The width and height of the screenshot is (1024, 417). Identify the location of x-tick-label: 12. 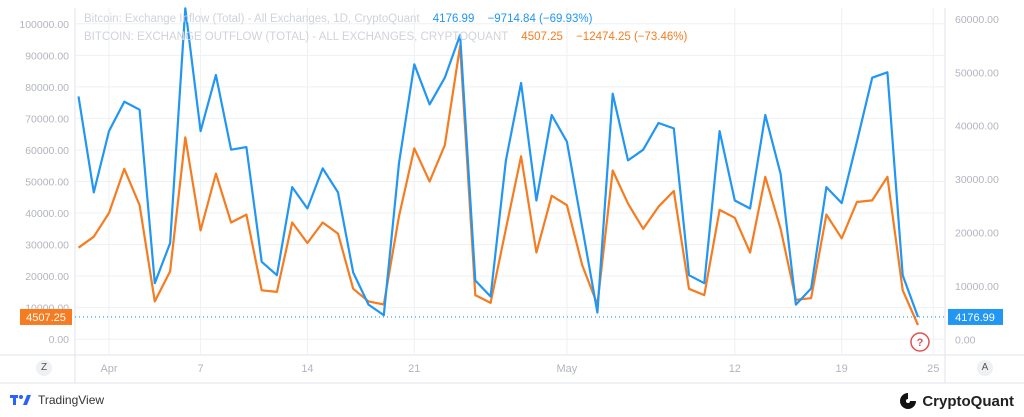
(735, 369).